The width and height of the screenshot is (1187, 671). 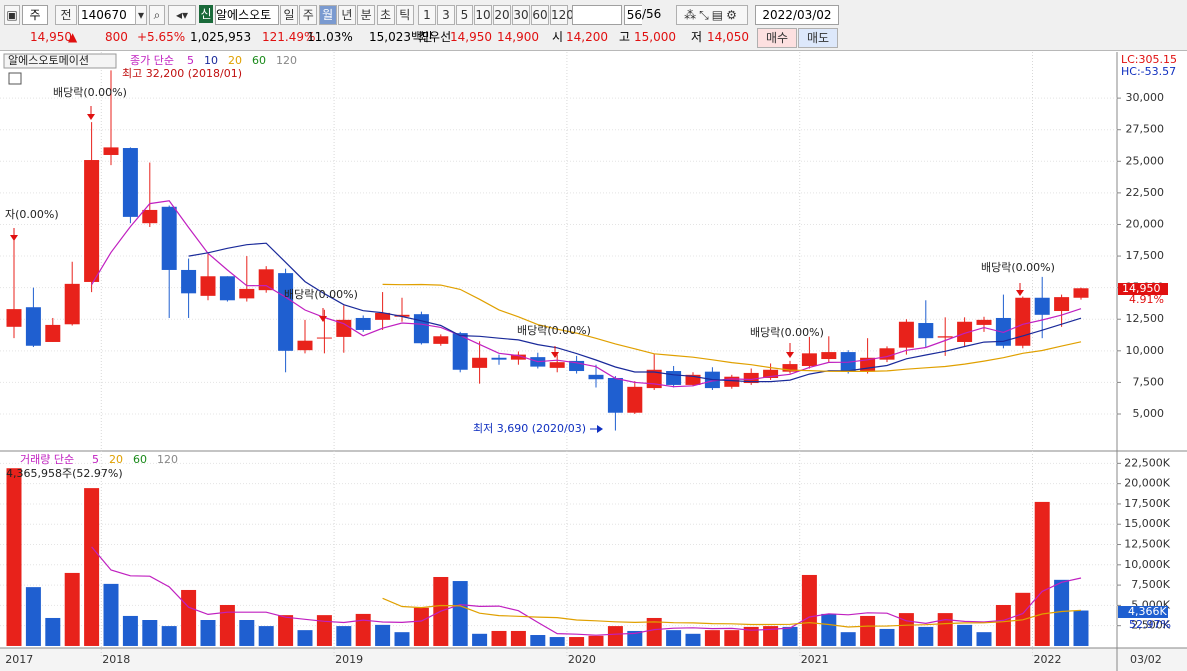 What do you see at coordinates (157, 15) in the screenshot?
I see `search-button: ⌕` at bounding box center [157, 15].